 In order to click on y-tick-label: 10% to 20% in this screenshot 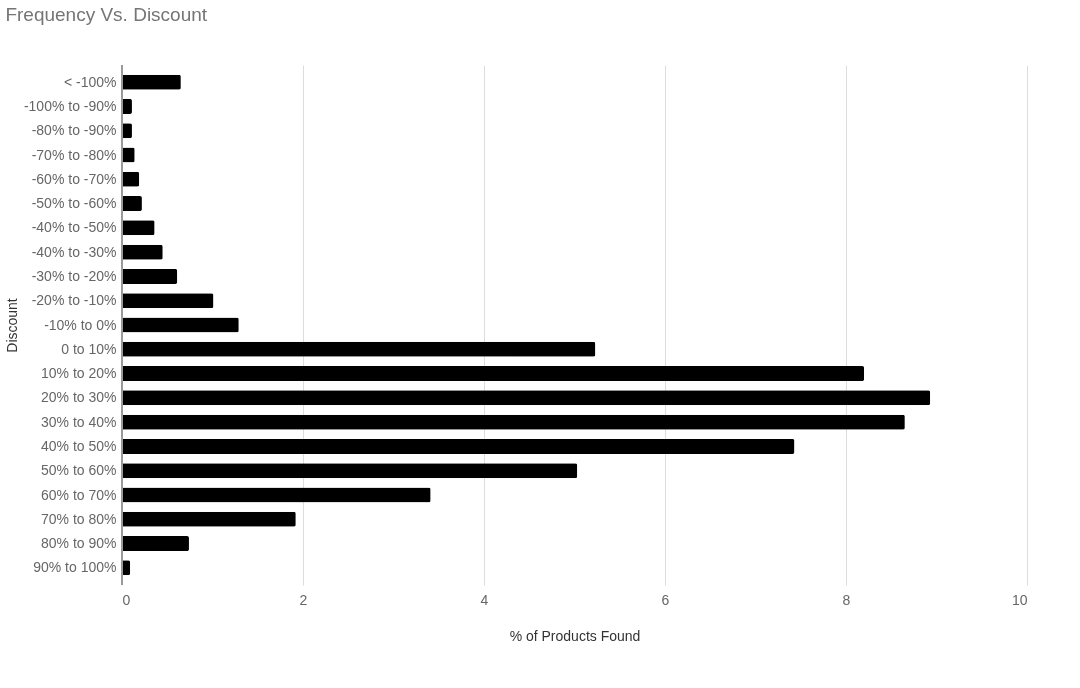, I will do `click(79, 373)`.